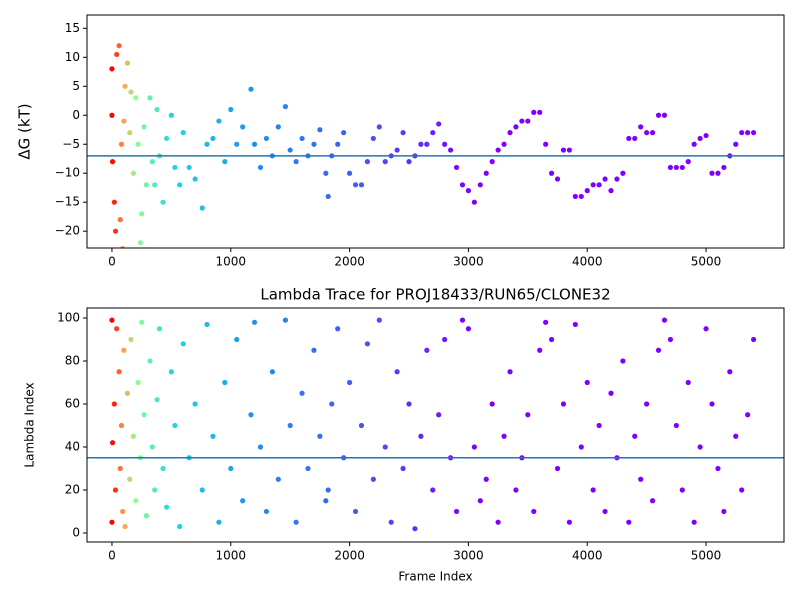 The height and width of the screenshot is (600, 800). I want to click on x-tick-label: 1000, so click(230, 556).